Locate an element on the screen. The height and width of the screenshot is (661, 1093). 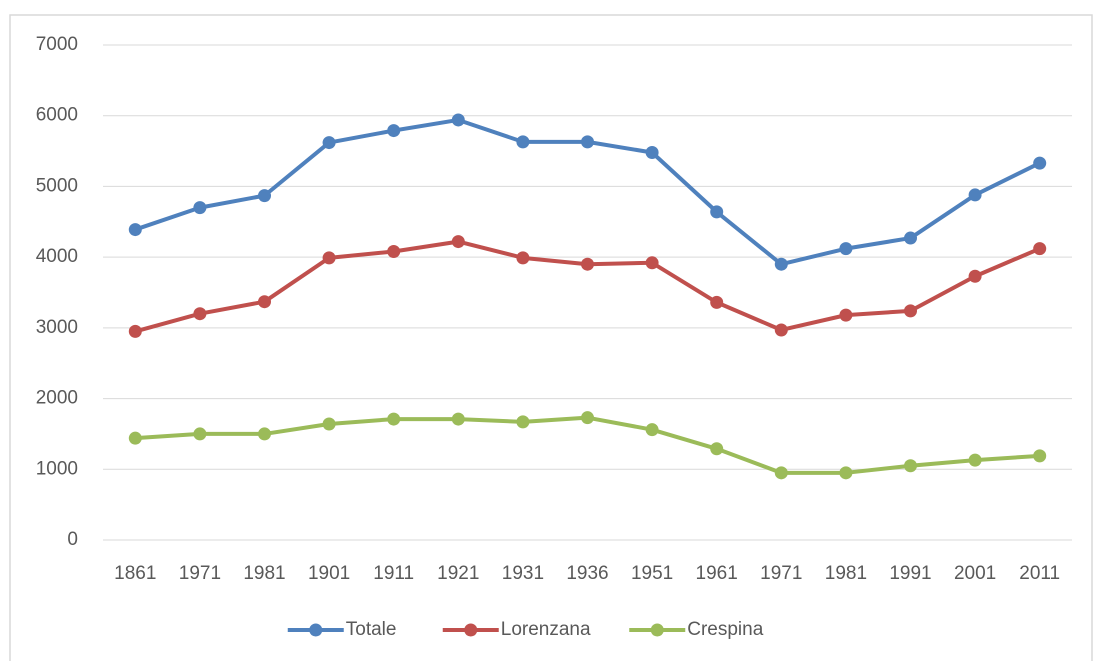
legend-label: Lorenzana is located at coordinates (546, 629).